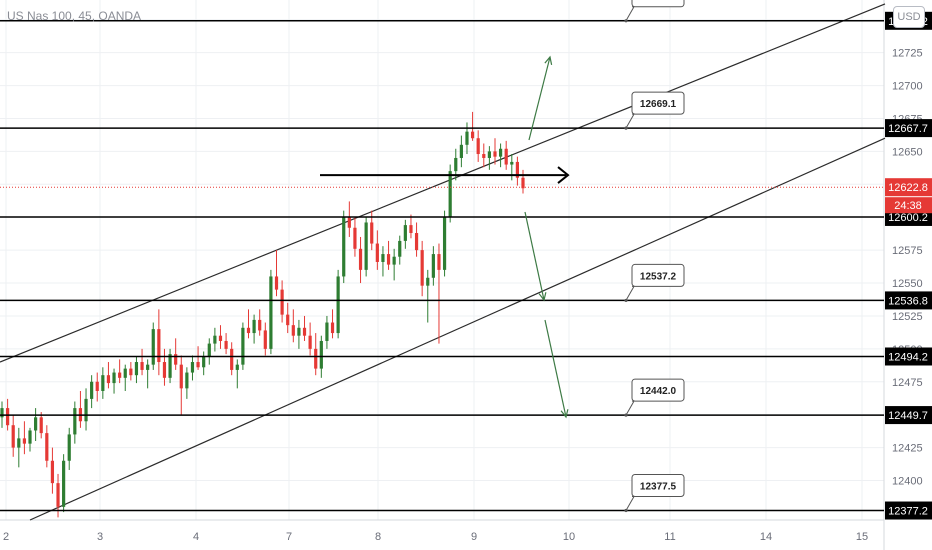 The image size is (932, 550). I want to click on currency-button: USD, so click(909, 17).